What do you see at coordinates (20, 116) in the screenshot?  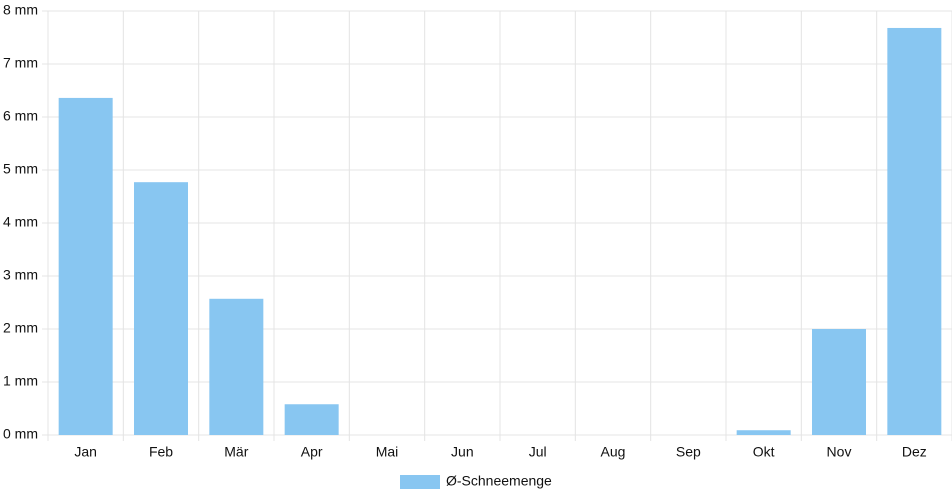 I see `y-tick-label: 6 mm` at bounding box center [20, 116].